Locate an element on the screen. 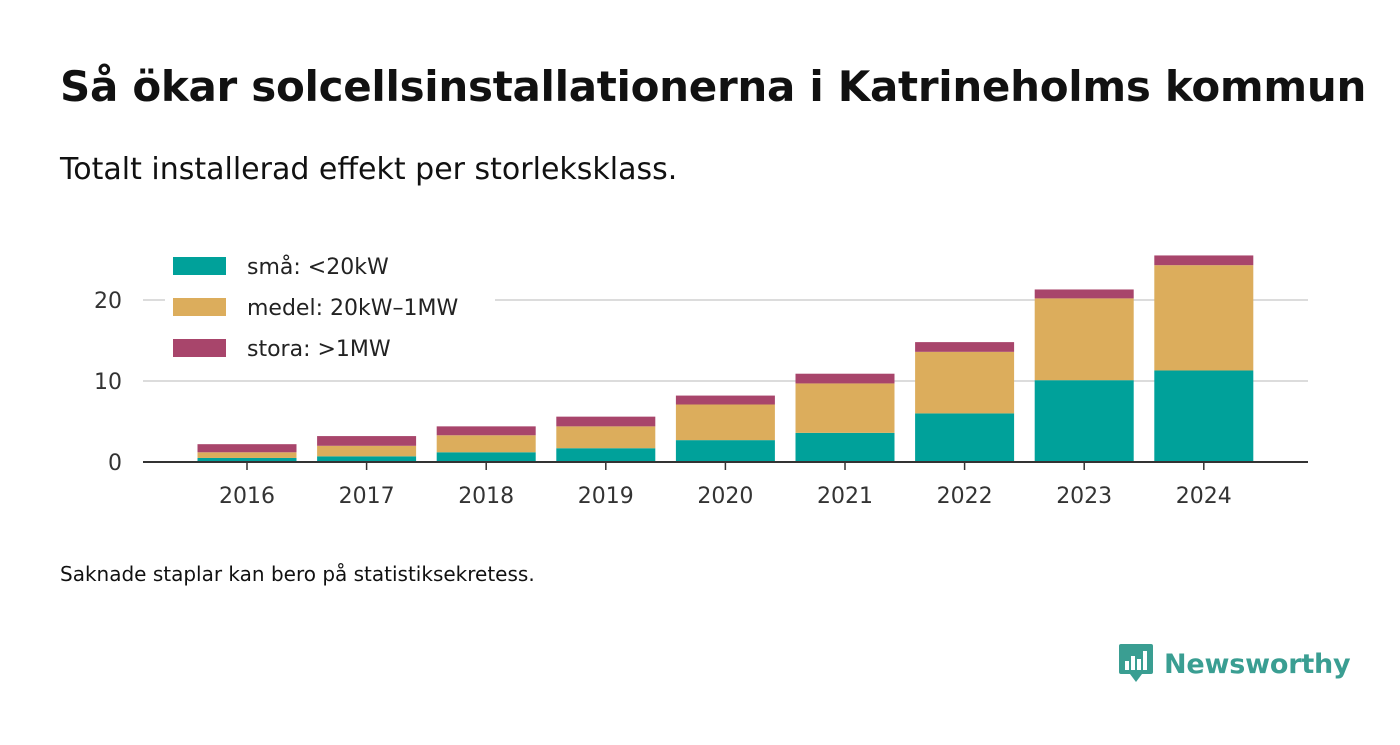 This screenshot has height=745, width=1400. x-tick-label: 2017 is located at coordinates (367, 496).